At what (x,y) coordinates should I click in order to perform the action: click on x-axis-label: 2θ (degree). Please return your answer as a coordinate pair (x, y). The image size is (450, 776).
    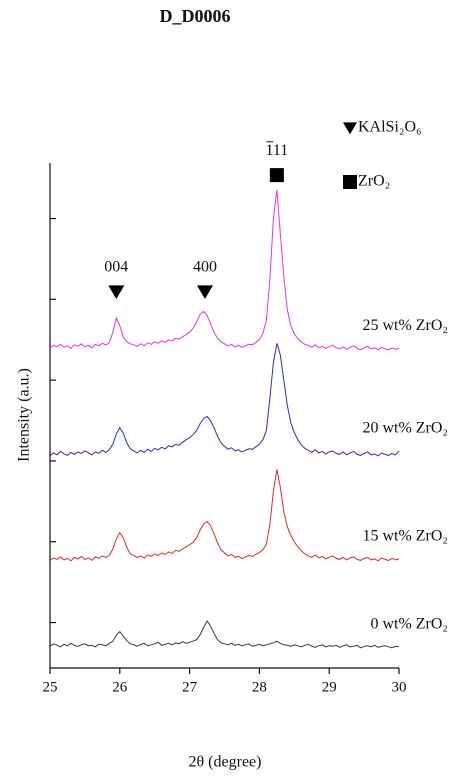
    Looking at the image, I should click on (225, 762).